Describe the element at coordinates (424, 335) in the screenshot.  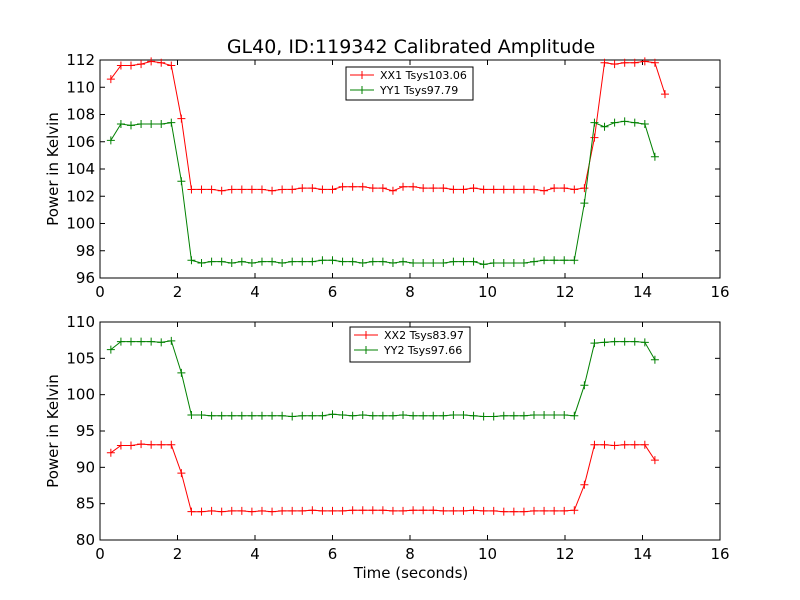
I see `legend-label: XX2 Tsys83.97` at that location.